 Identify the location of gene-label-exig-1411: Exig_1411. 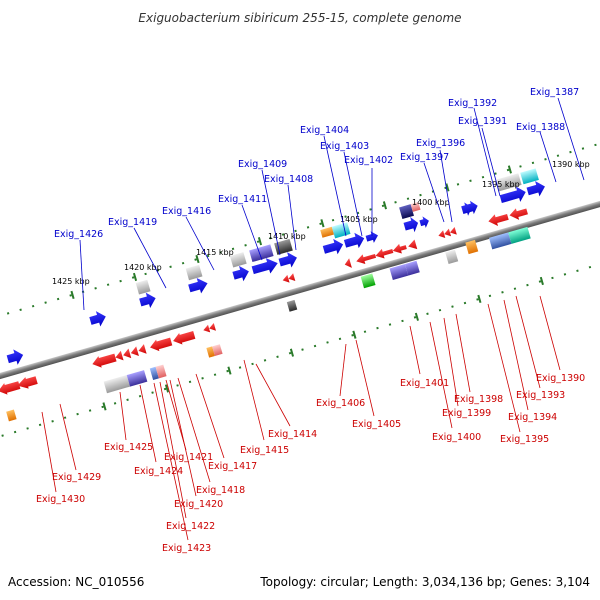
(242, 199).